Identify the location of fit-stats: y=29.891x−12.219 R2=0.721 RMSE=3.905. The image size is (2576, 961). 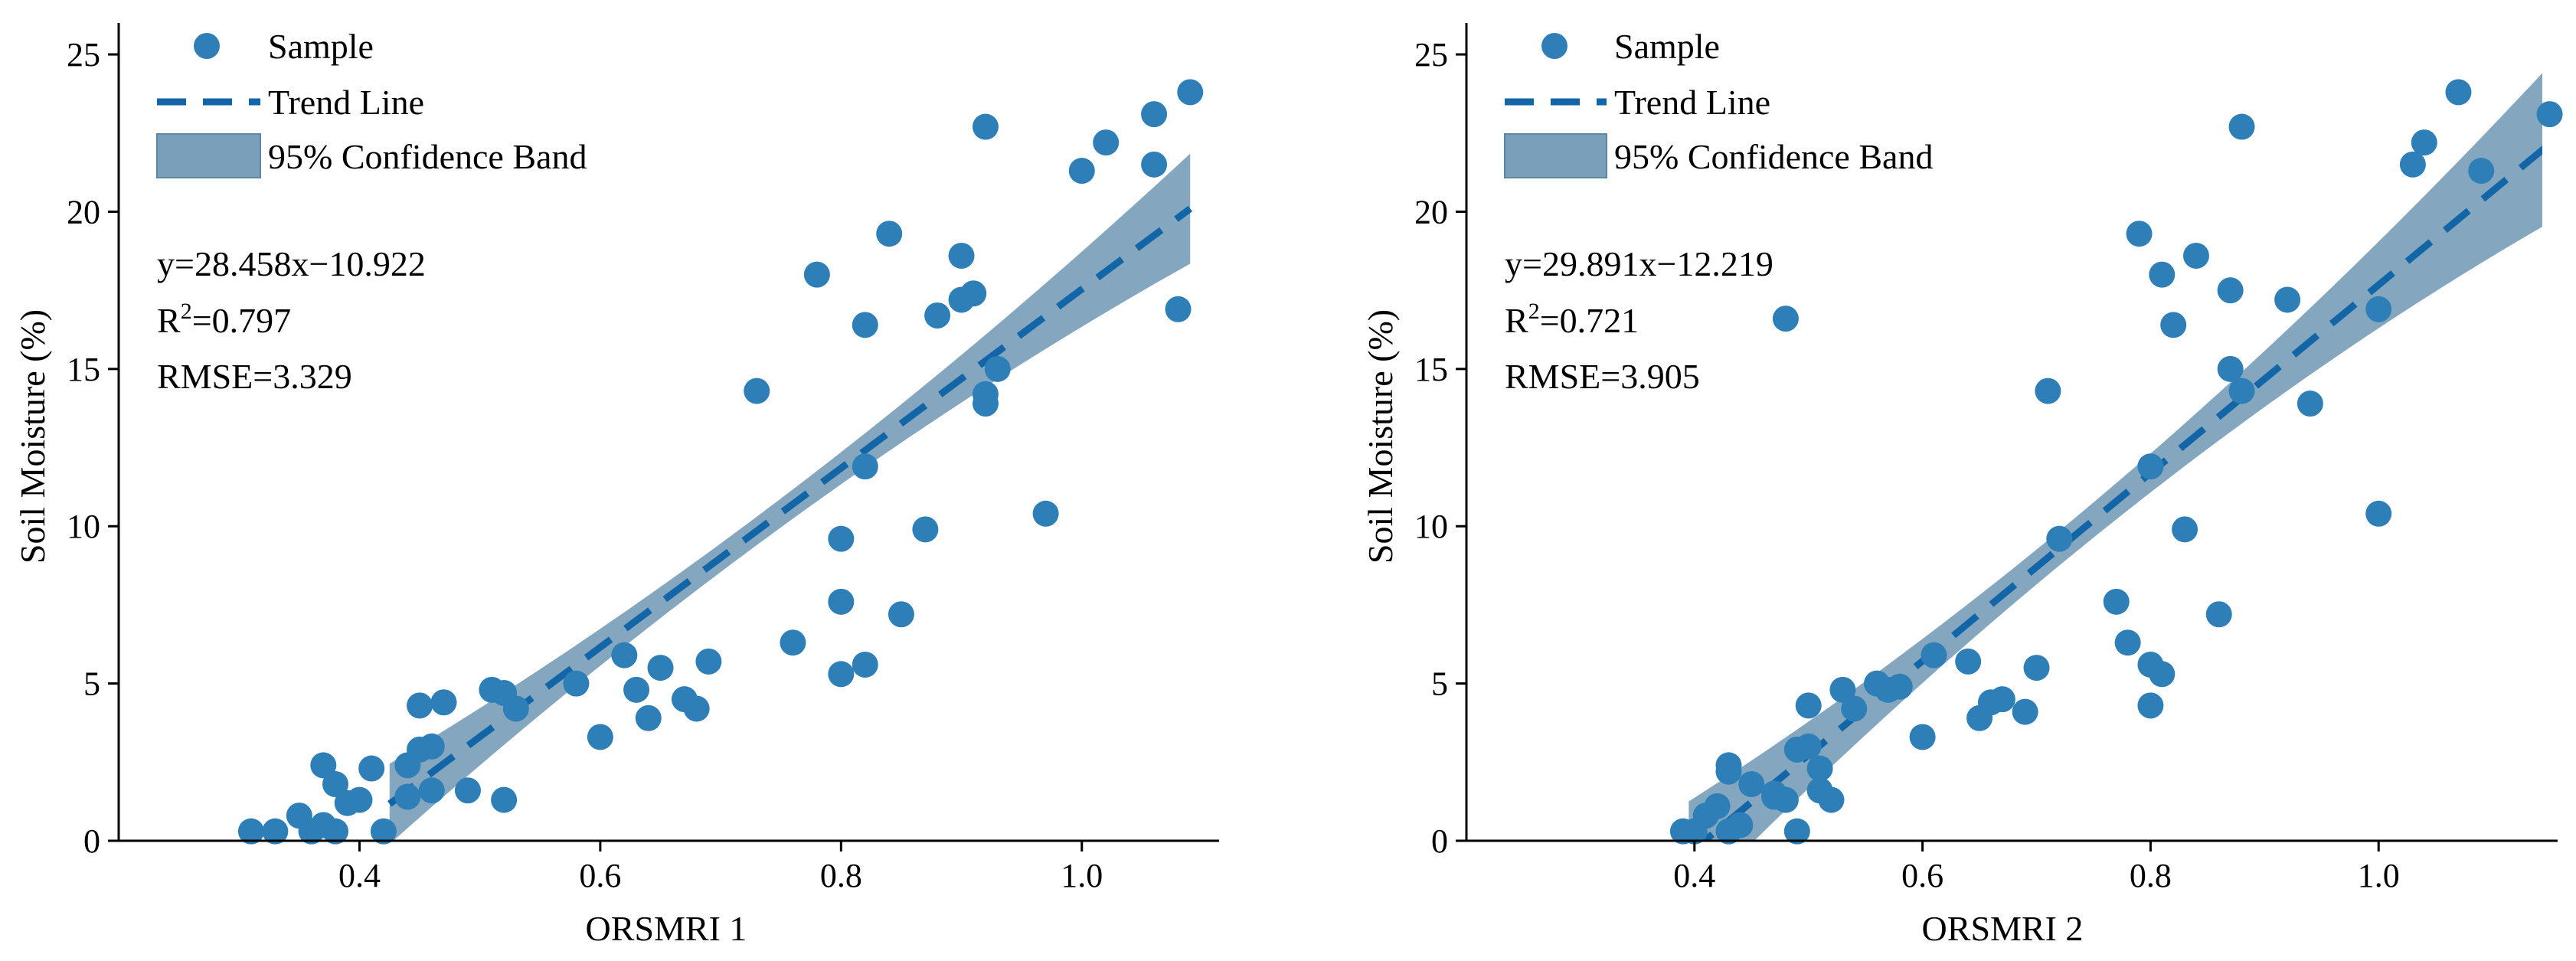
(1639, 320).